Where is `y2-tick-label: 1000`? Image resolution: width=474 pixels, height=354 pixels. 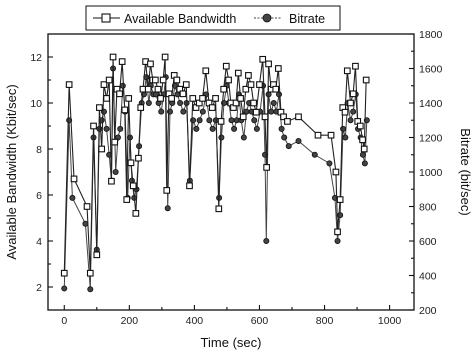 y2-tick-label: 1000 is located at coordinates (431, 173).